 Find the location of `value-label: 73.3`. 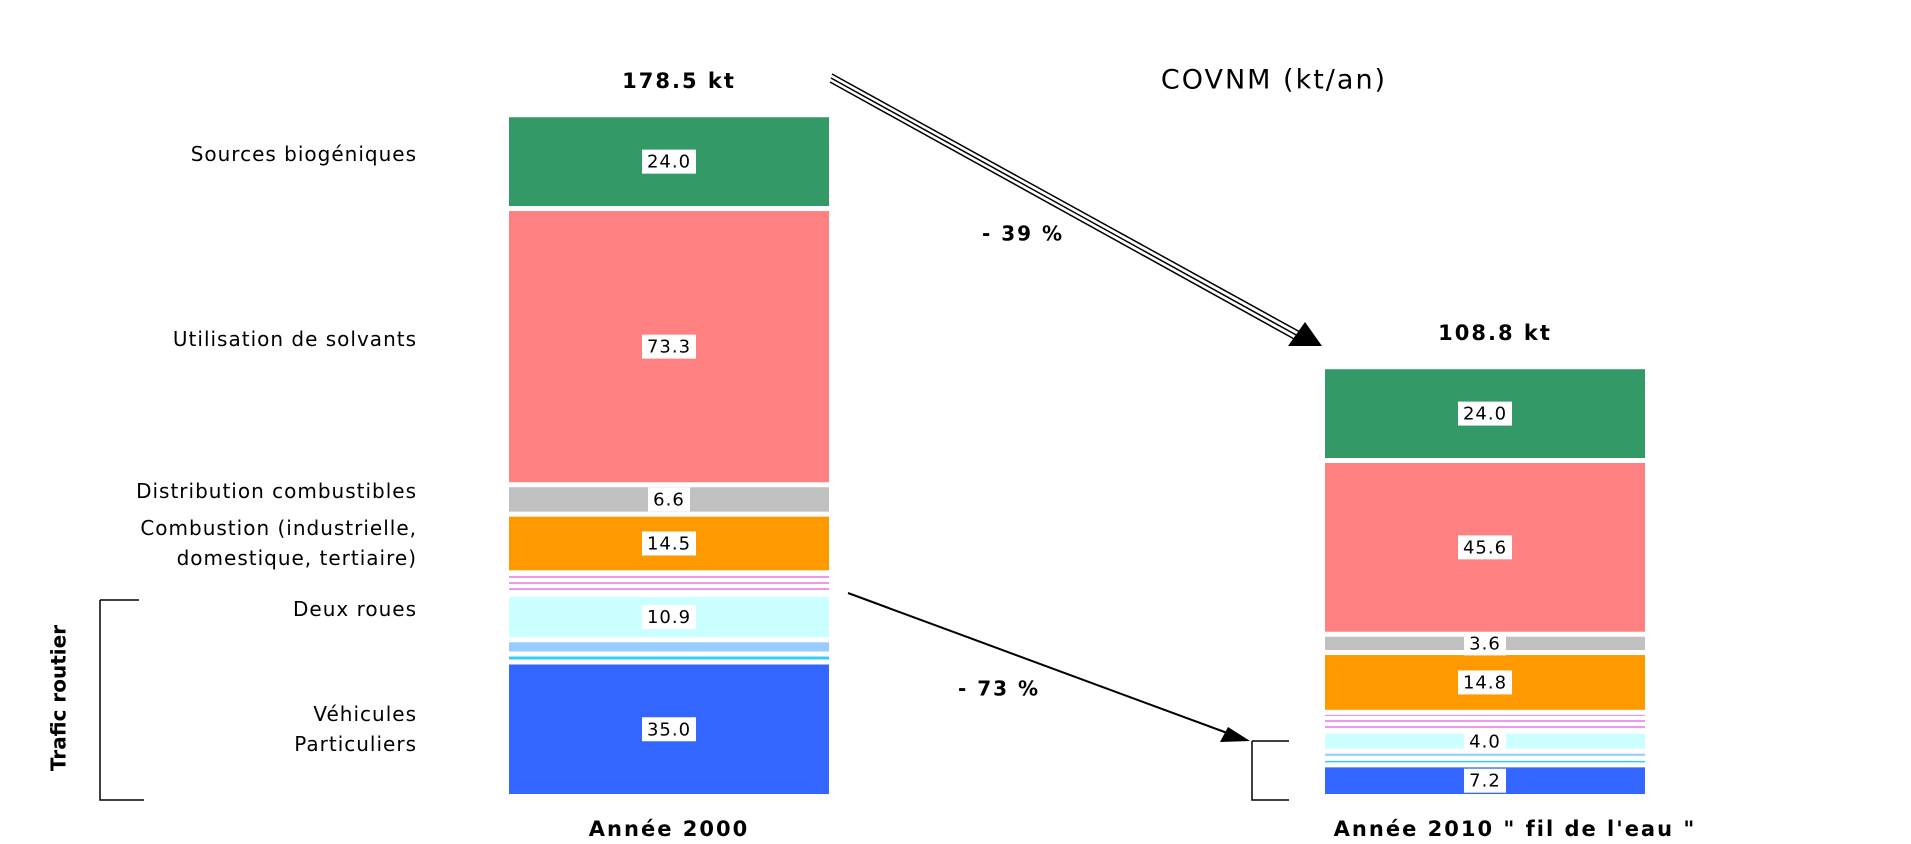

value-label: 73.3 is located at coordinates (669, 347).